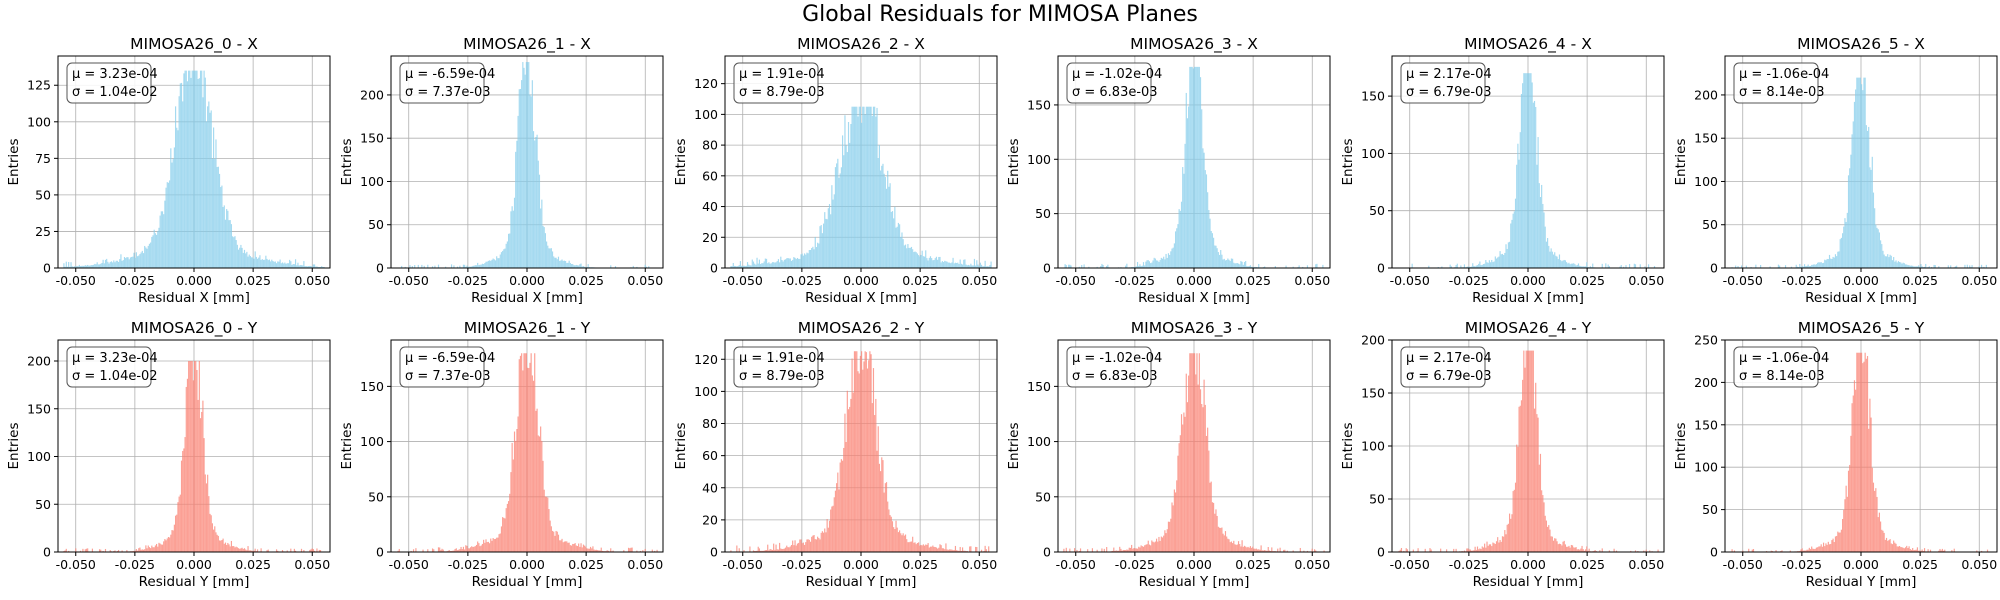  What do you see at coordinates (194, 44) in the screenshot?
I see `subplot-title: MIMOSA26_0 - X` at bounding box center [194, 44].